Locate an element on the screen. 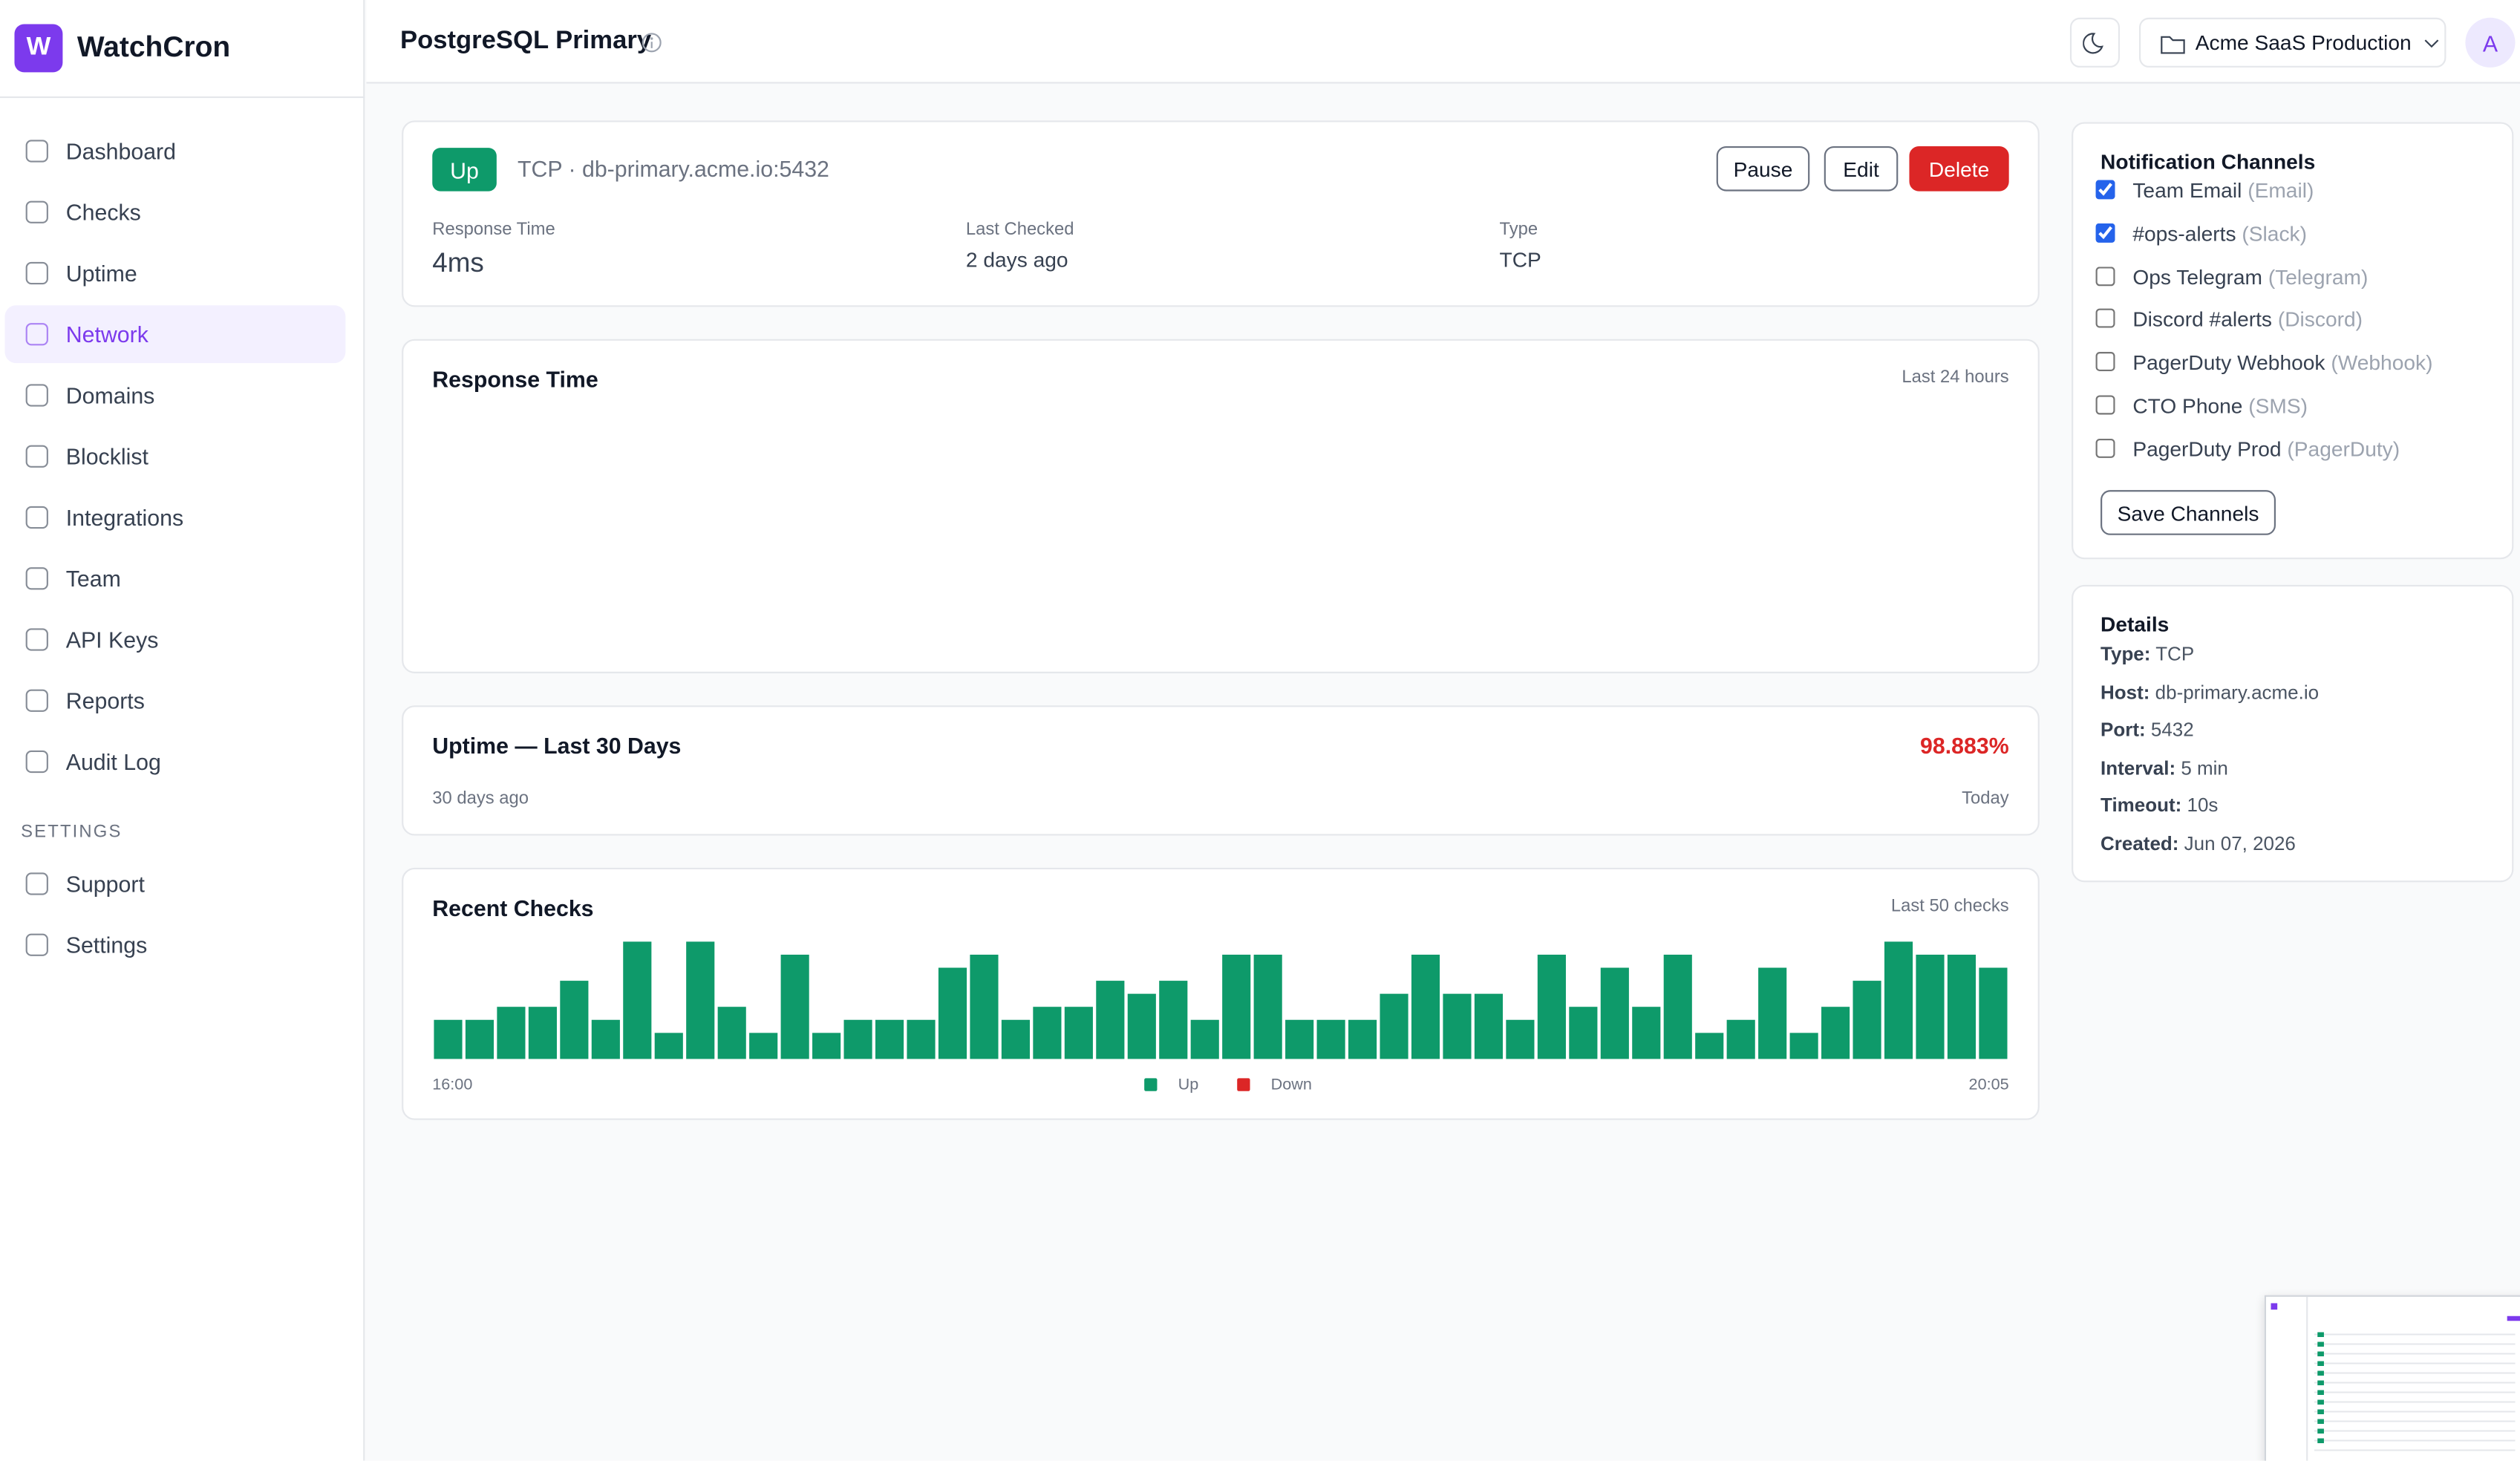 The image size is (2520, 1461). nav-label: Dashboard is located at coordinates (121, 151).